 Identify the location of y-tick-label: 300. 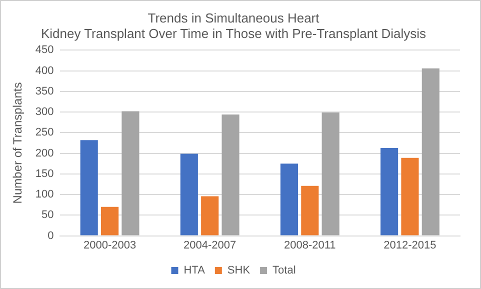
(44, 112).